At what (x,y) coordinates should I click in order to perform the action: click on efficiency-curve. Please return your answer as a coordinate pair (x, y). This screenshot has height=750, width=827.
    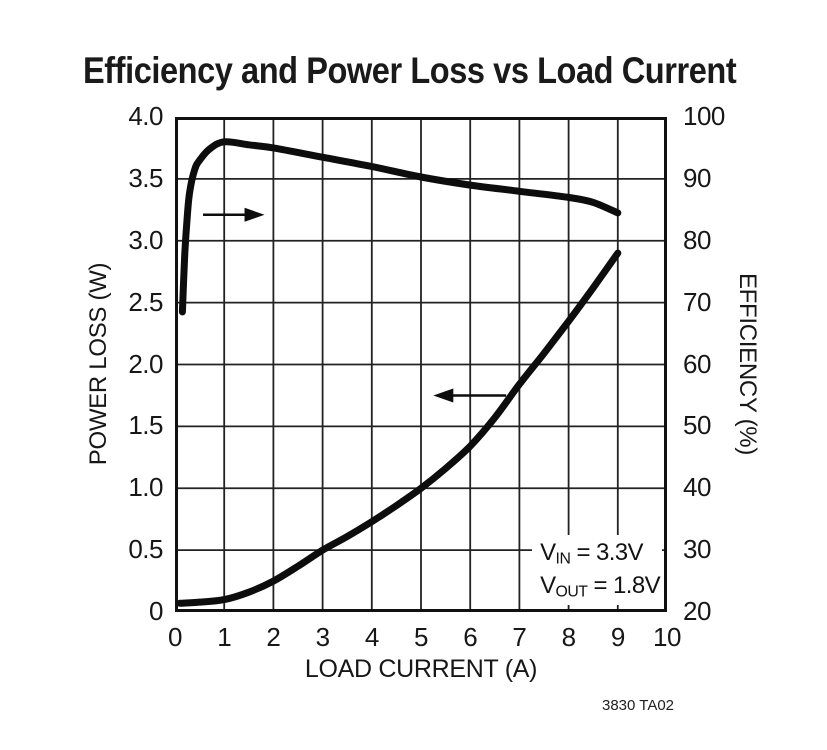
    Looking at the image, I should click on (400, 227).